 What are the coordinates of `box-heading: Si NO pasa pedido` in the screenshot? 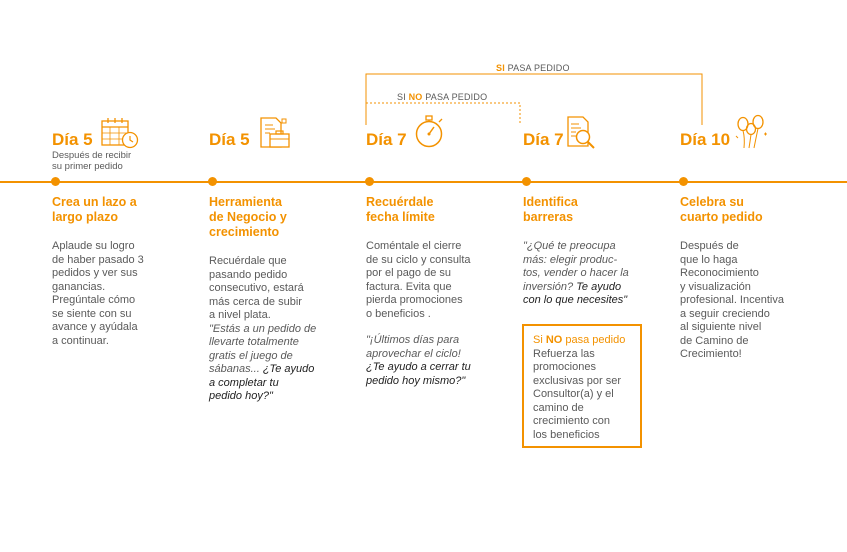 It's located at (582, 341).